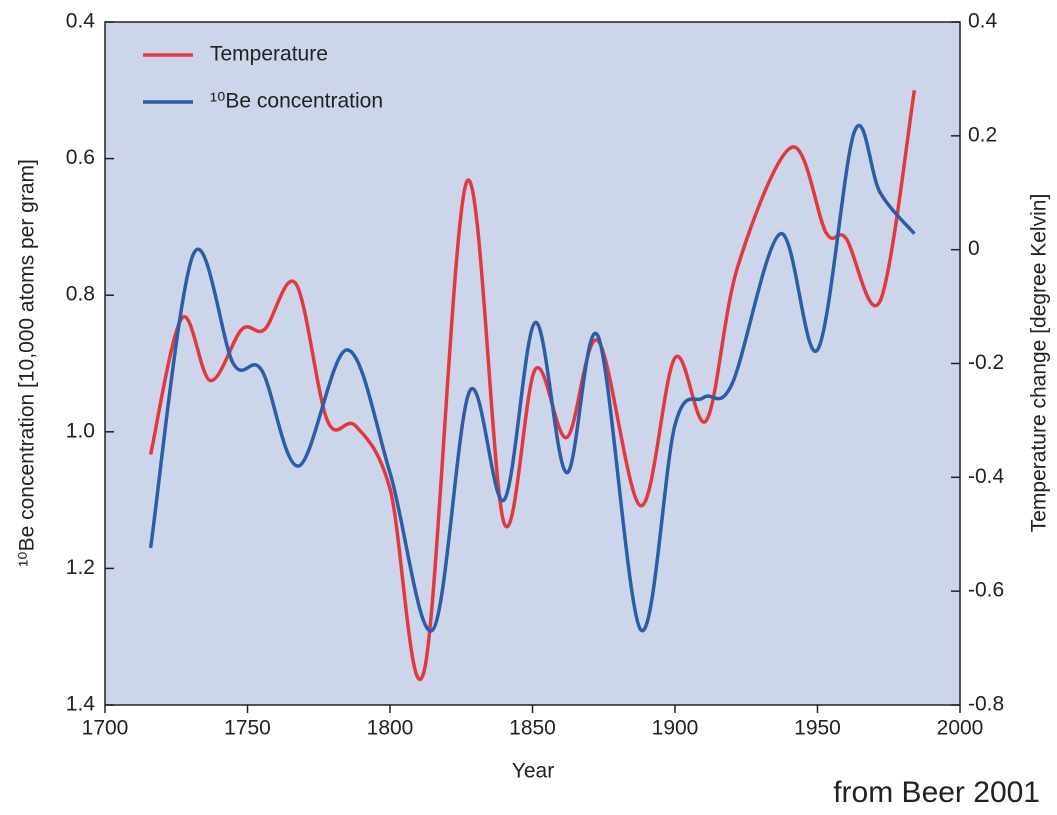  Describe the element at coordinates (80, 567) in the screenshot. I see `y-tick-label: 1.2` at that location.